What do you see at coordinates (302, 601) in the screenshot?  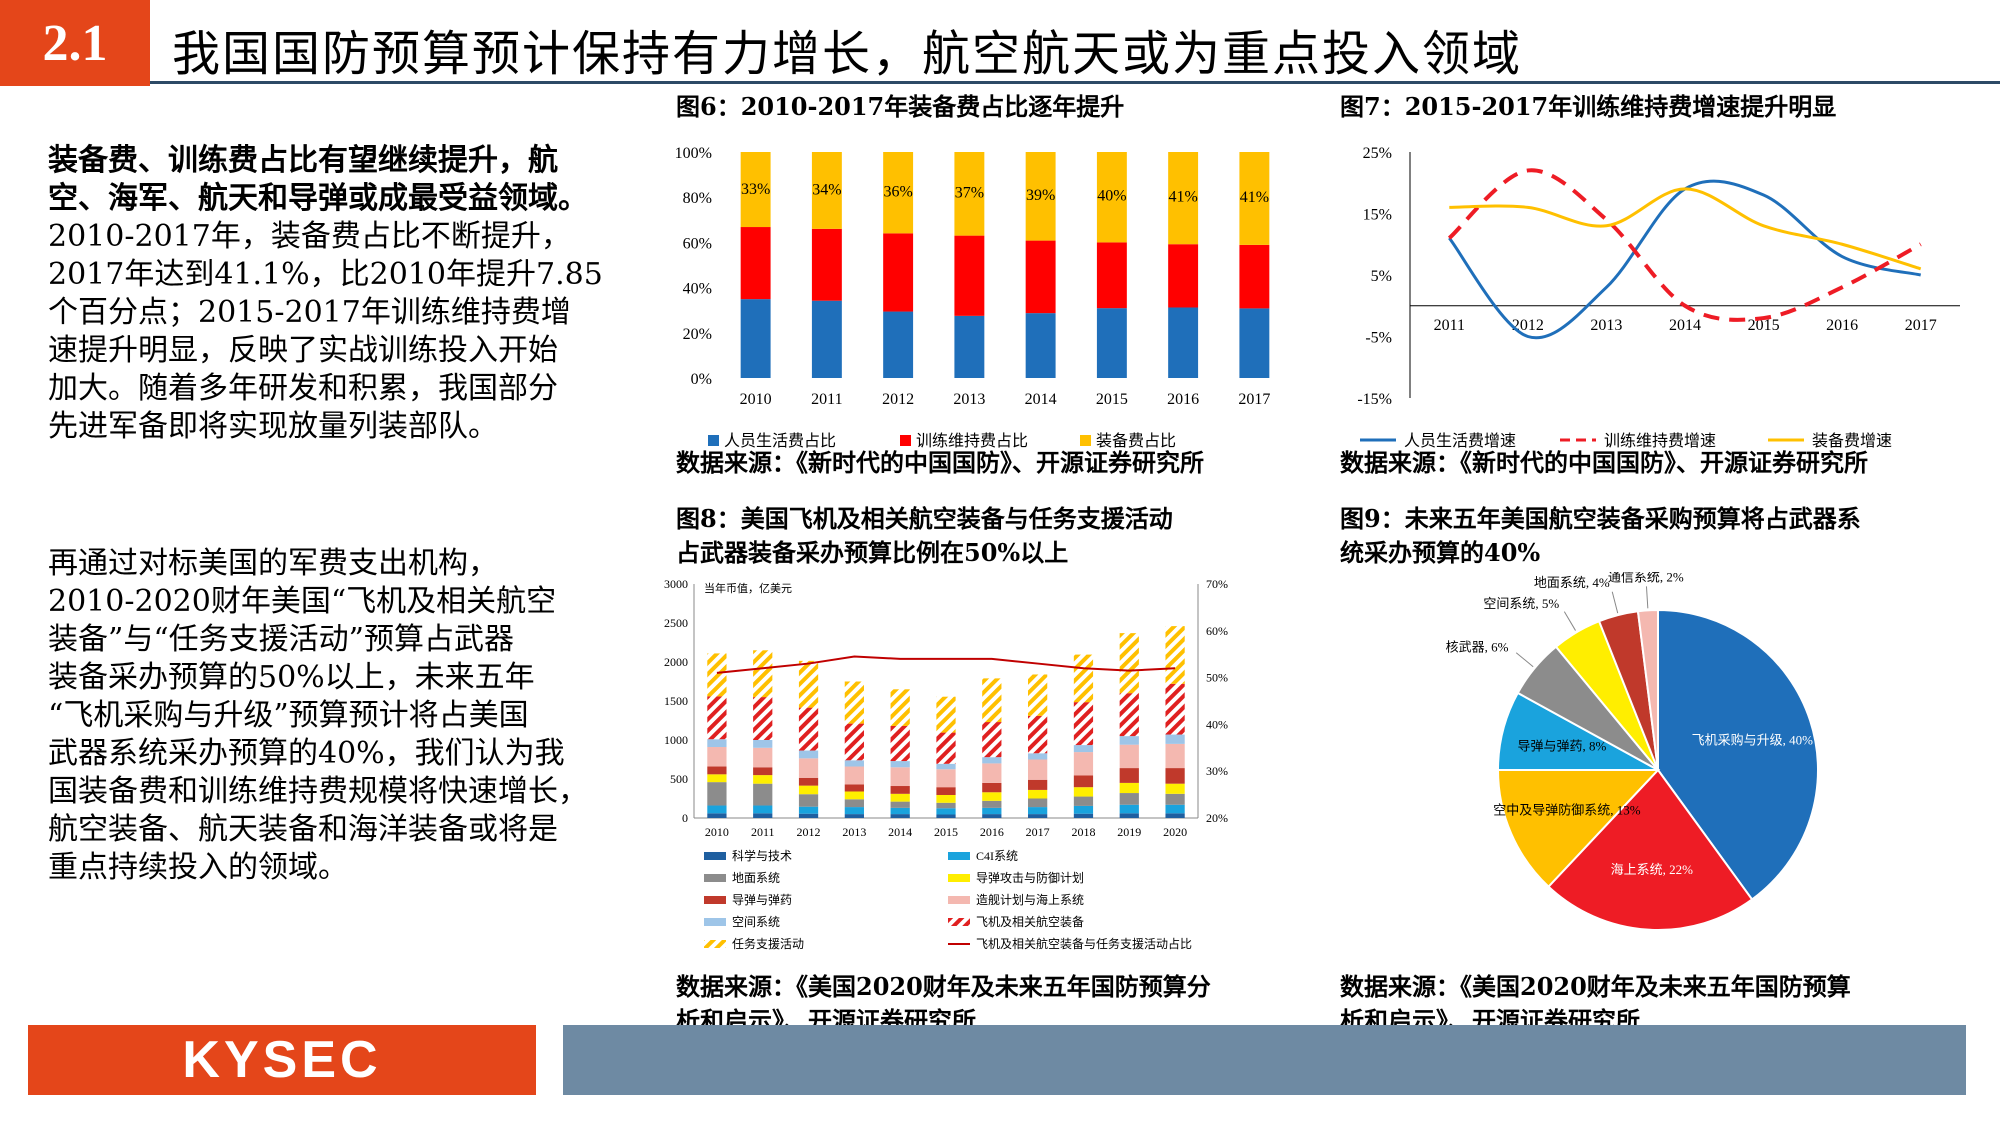 I see `paragraph-2-line: 2010-2020财年美国“飞机及相关航空` at bounding box center [302, 601].